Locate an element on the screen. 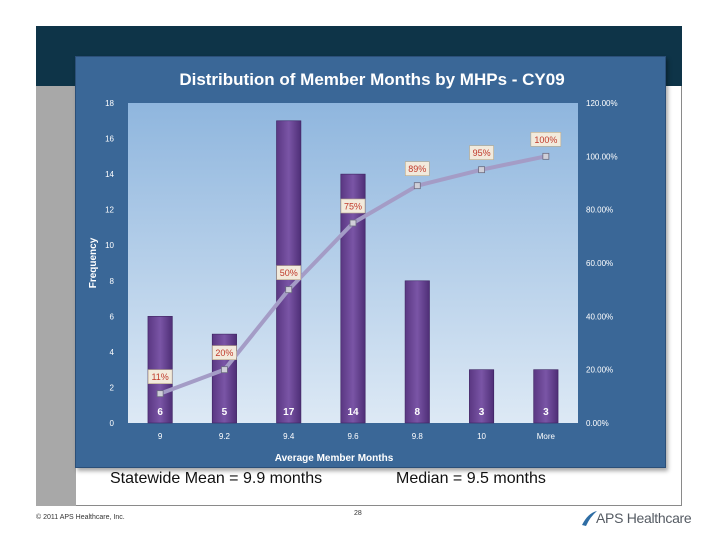 The height and width of the screenshot is (540, 720). y2-tick-label: 20.00% is located at coordinates (599, 370).